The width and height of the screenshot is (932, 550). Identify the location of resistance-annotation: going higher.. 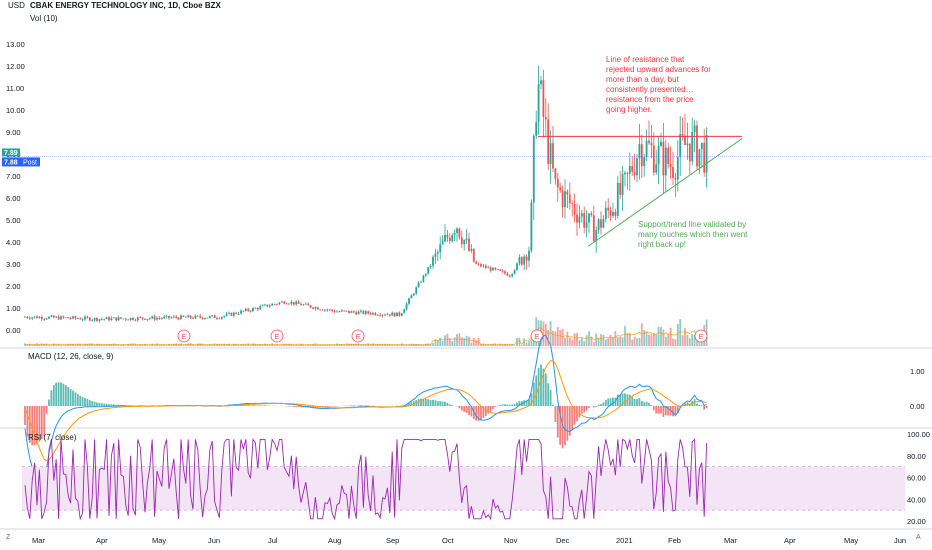
(629, 109).